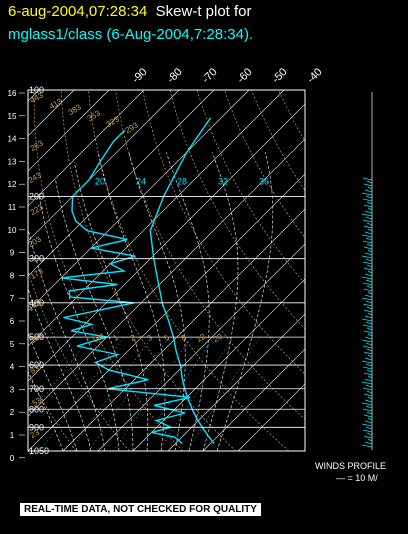 The image size is (408, 534). Describe the element at coordinates (116, 338) in the screenshot. I see `mixing-ratio-label: 1` at that location.